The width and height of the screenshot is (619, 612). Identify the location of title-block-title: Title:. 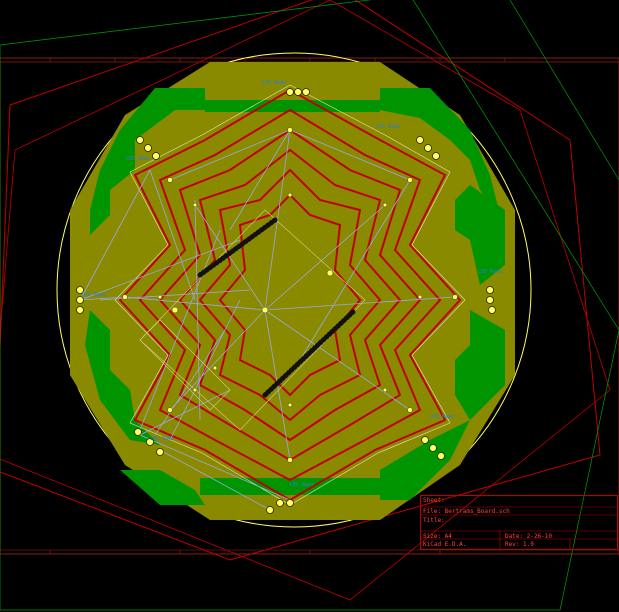
(434, 520).